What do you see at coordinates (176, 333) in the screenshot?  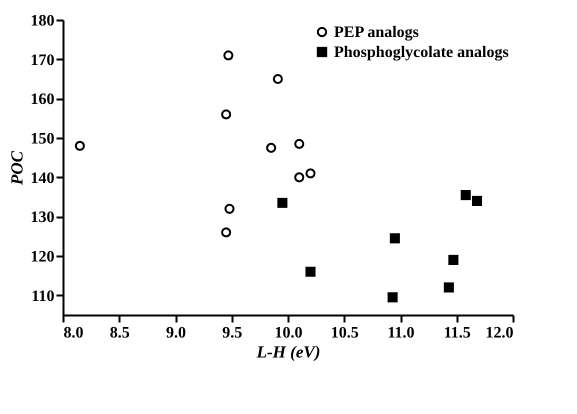 I see `x-tick-label: 9.0` at bounding box center [176, 333].